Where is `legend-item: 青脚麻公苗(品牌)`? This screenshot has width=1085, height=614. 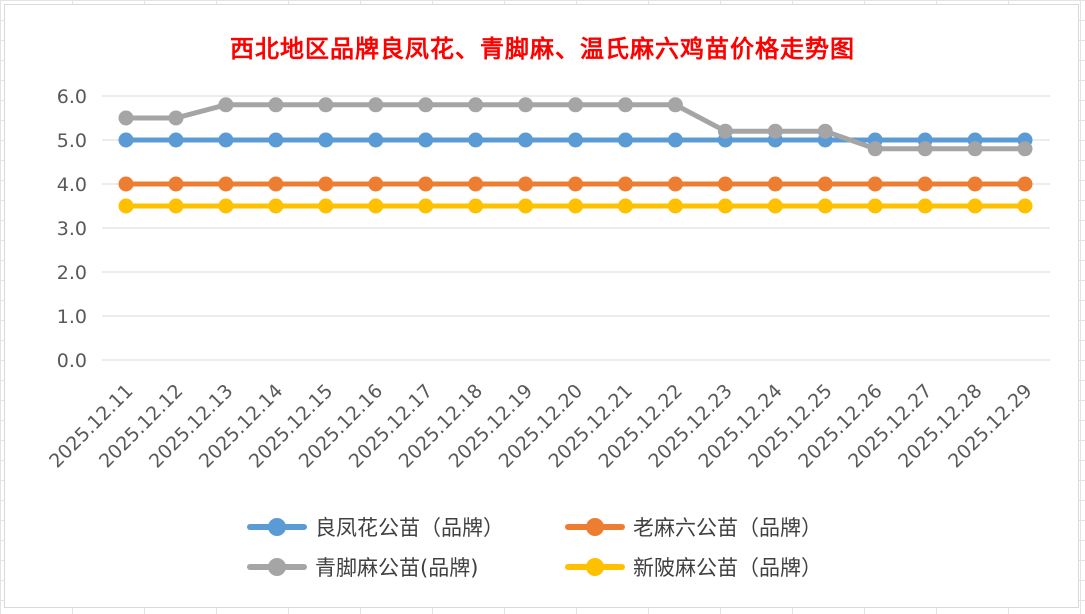 legend-item: 青脚麻公苗(品牌) is located at coordinates (400, 567).